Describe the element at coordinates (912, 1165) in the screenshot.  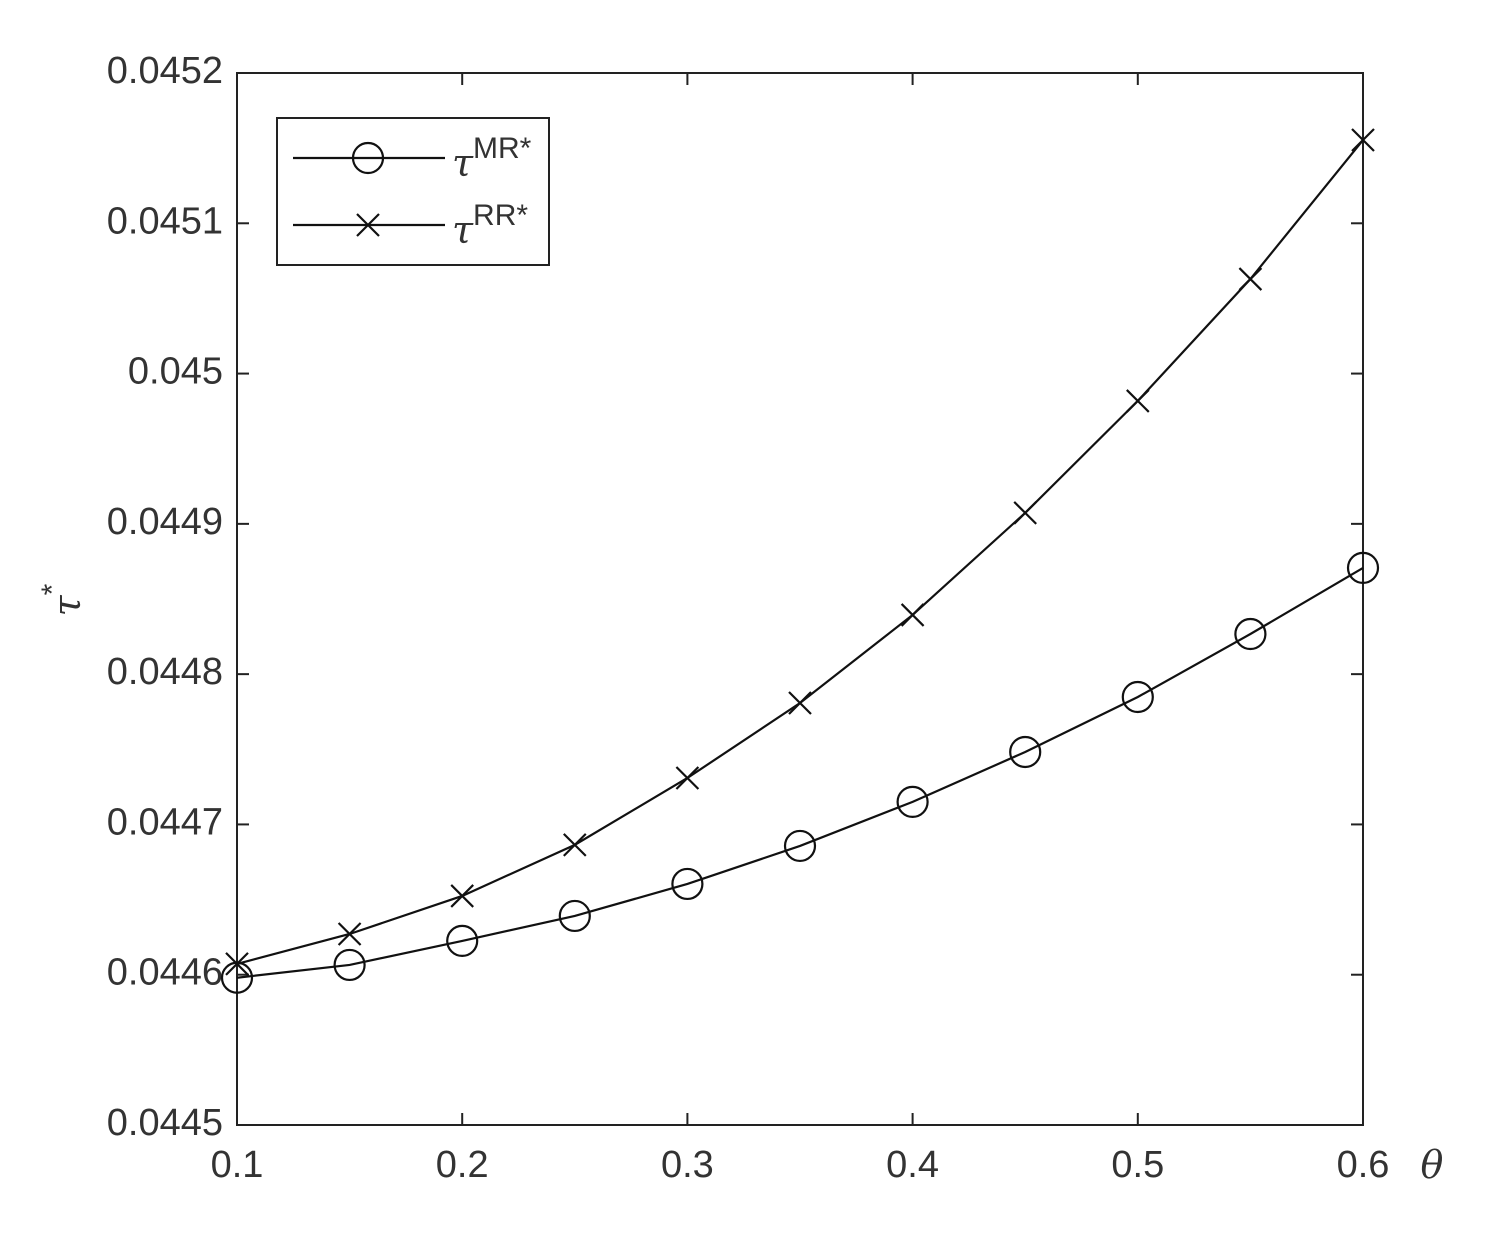
I see `x-tick-label: 0.4` at that location.